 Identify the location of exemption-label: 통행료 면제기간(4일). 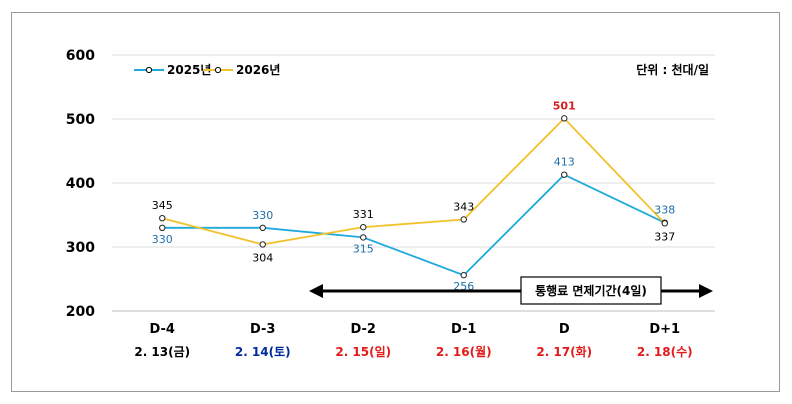
(591, 290).